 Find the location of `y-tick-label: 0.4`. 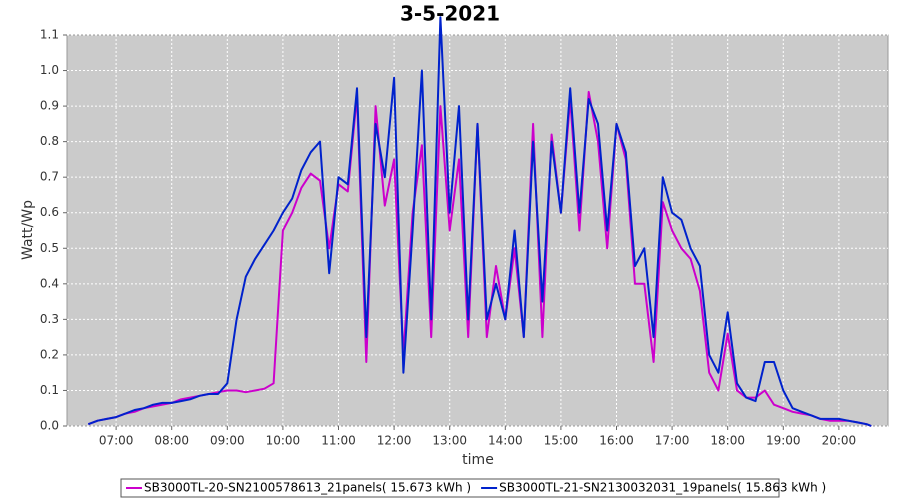

y-tick-label: 0.4 is located at coordinates (49, 283).